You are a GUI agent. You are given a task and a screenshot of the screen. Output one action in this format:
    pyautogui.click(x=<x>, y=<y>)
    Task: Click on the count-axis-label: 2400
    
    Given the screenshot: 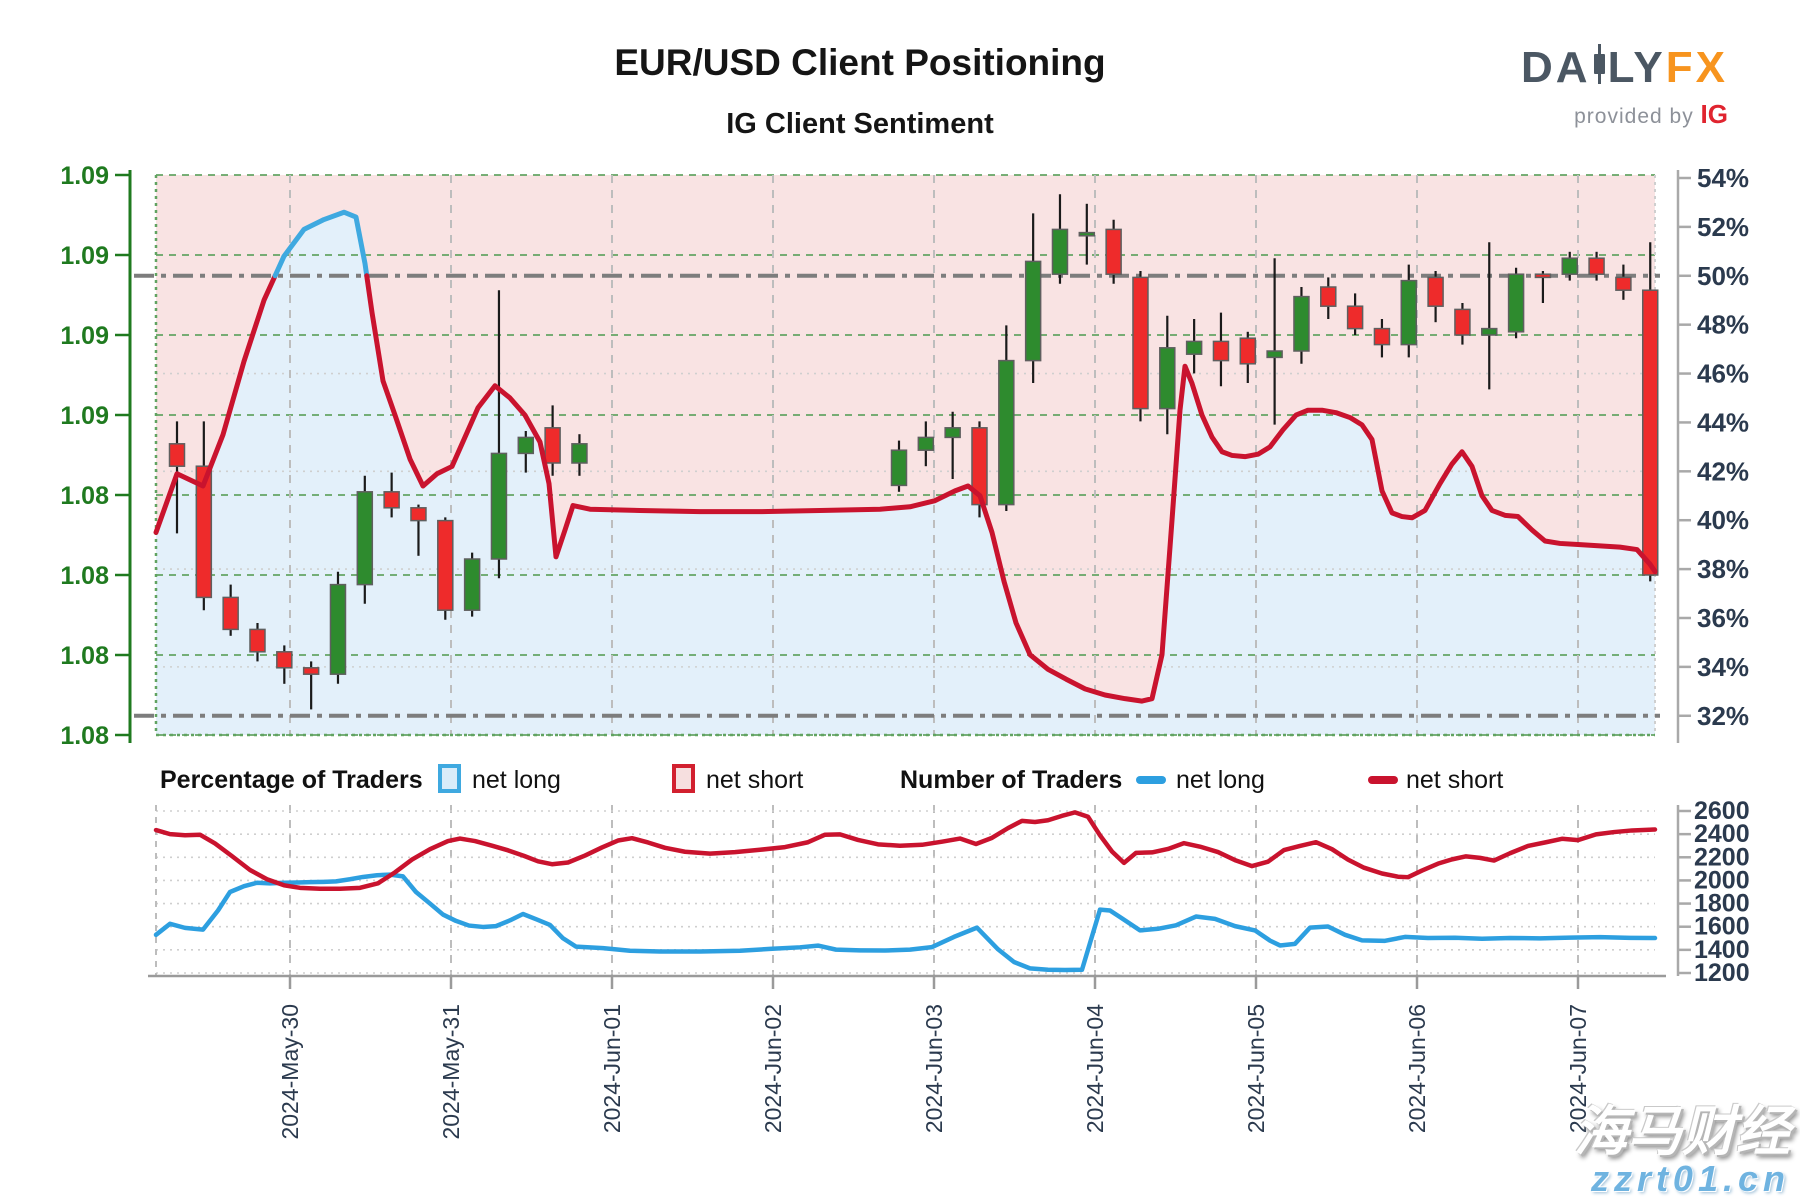 What is the action you would take?
    pyautogui.click(x=1722, y=834)
    